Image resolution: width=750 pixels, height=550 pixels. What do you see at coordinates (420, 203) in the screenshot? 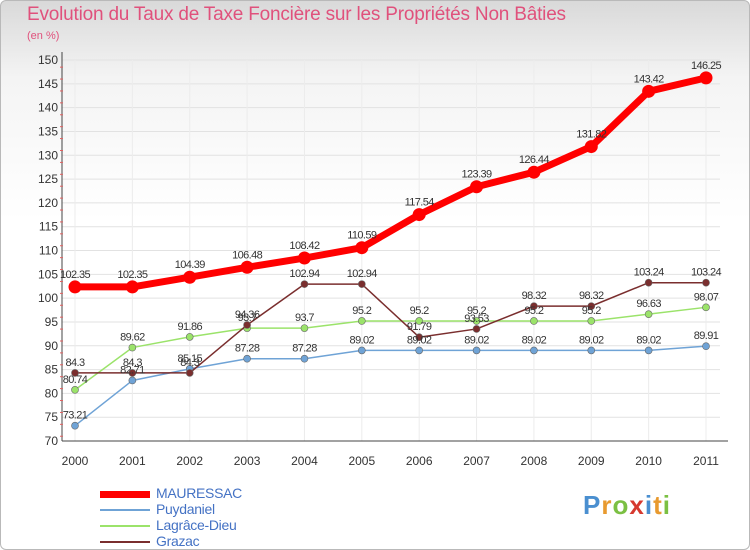
I see `data-label: 117.54` at bounding box center [420, 203].